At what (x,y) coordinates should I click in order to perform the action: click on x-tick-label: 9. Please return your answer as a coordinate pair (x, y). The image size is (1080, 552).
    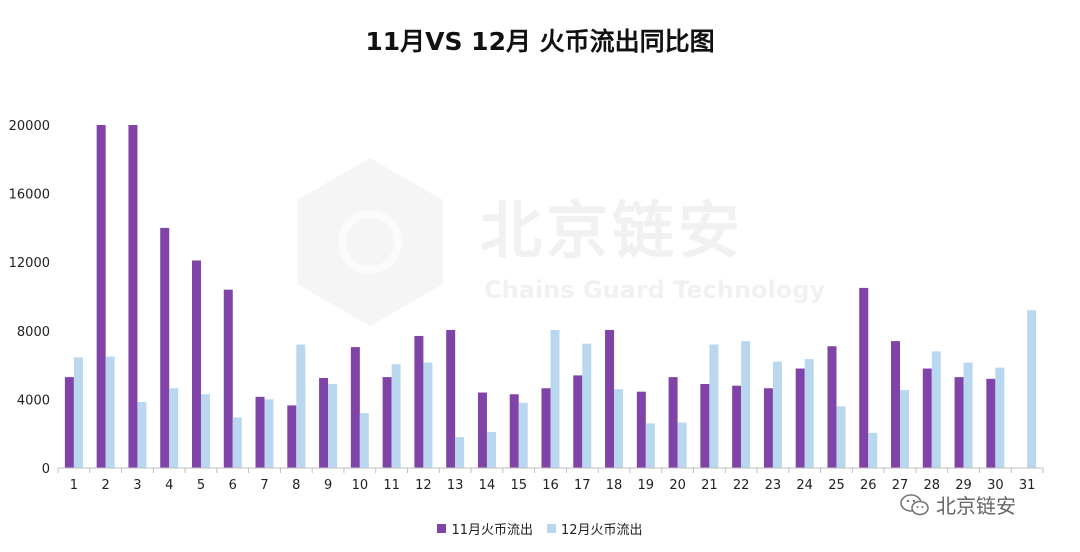
    Looking at the image, I should click on (328, 485).